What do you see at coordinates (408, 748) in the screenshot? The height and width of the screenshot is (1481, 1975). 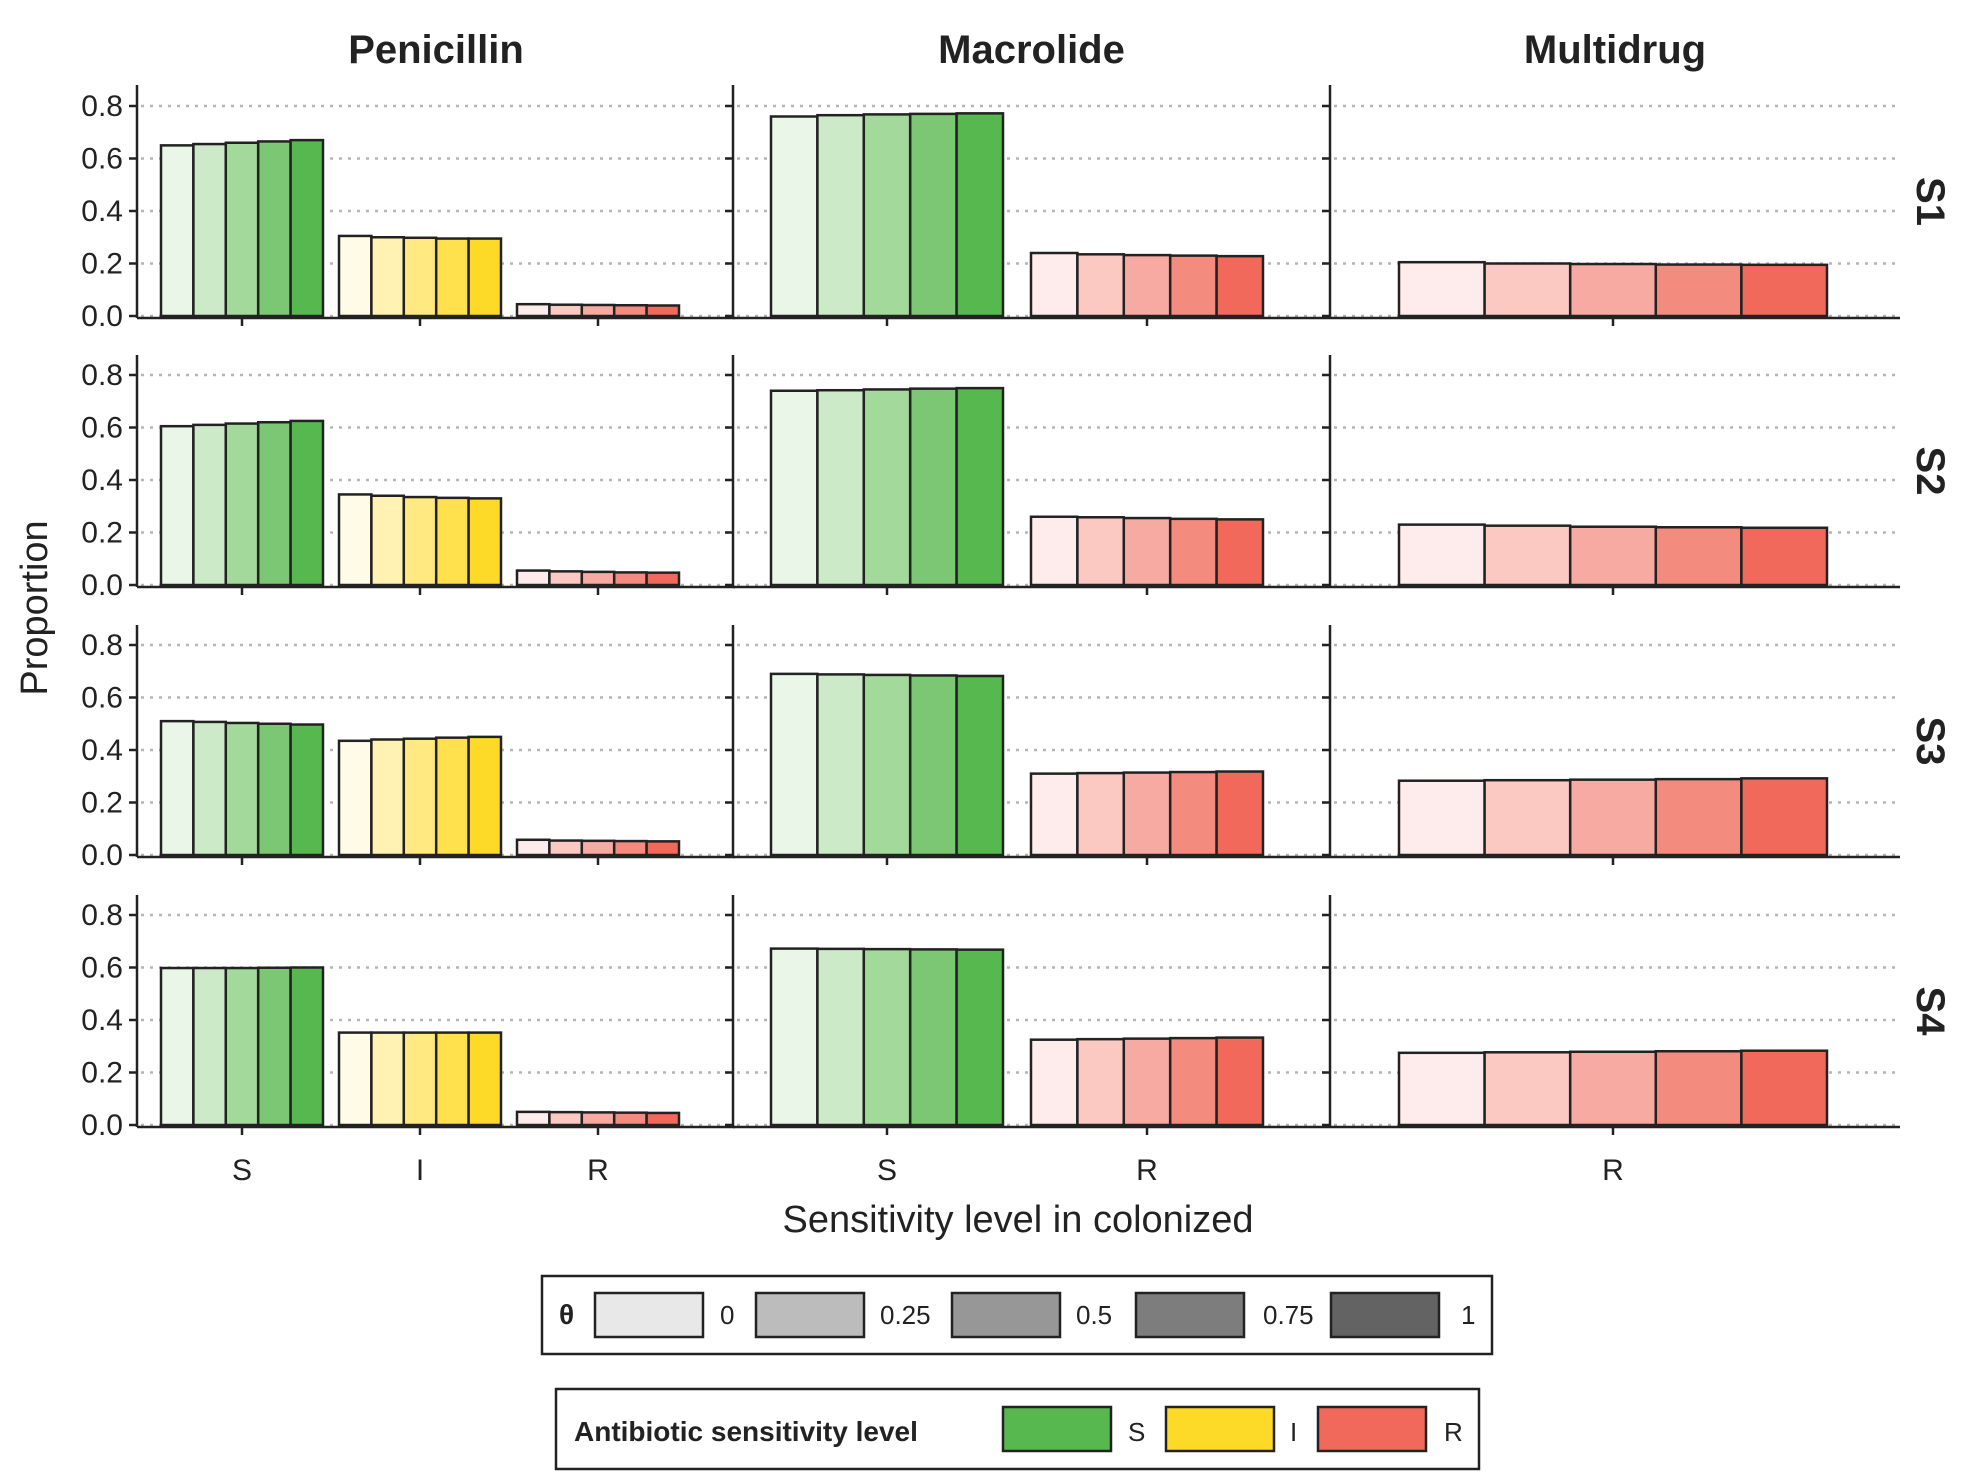 I see `panel-s3-penicillin: 0.0 0.2 0.4 0.6 0.8` at bounding box center [408, 748].